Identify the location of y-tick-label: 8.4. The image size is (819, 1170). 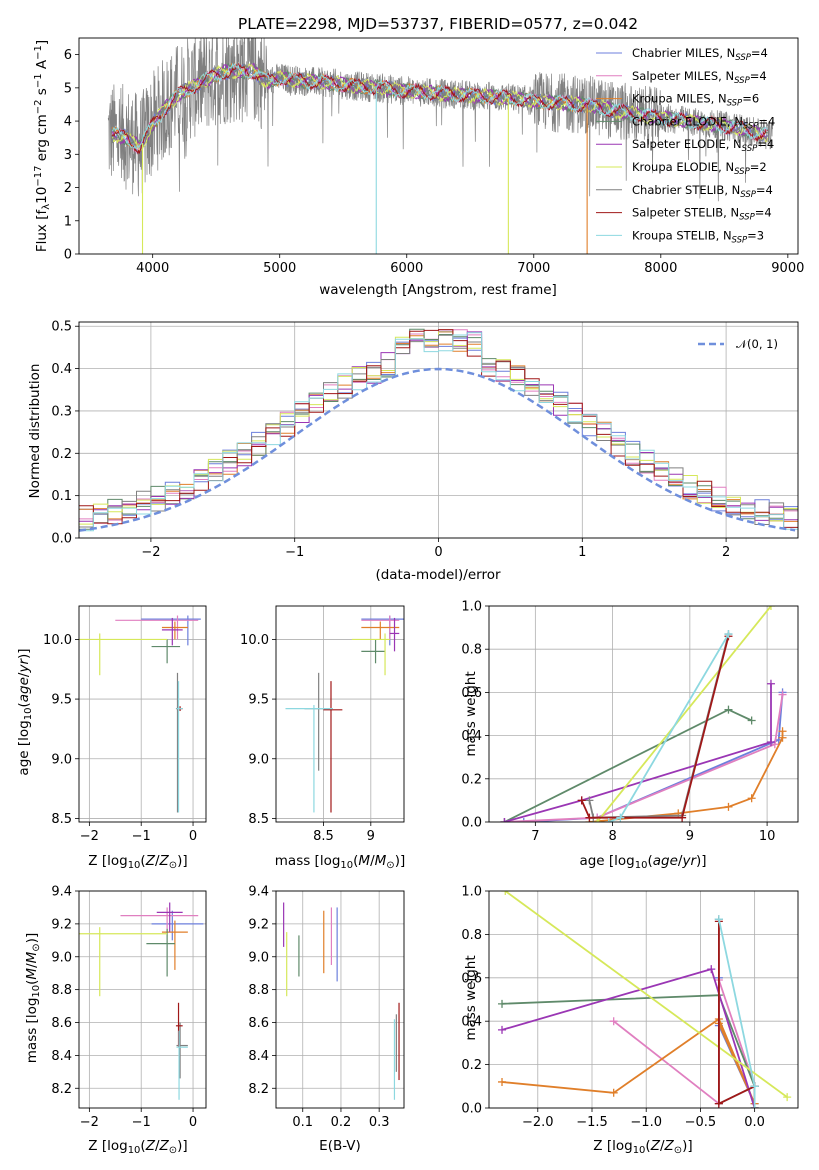
(61, 1056).